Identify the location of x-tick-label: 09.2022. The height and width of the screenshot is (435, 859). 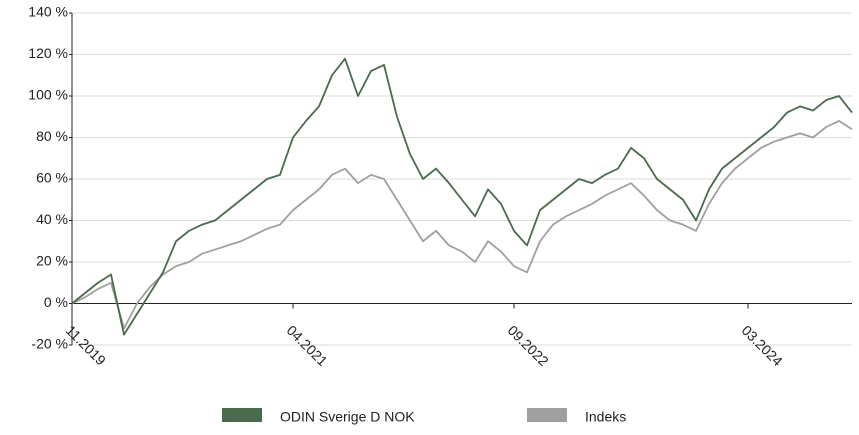
(528, 345).